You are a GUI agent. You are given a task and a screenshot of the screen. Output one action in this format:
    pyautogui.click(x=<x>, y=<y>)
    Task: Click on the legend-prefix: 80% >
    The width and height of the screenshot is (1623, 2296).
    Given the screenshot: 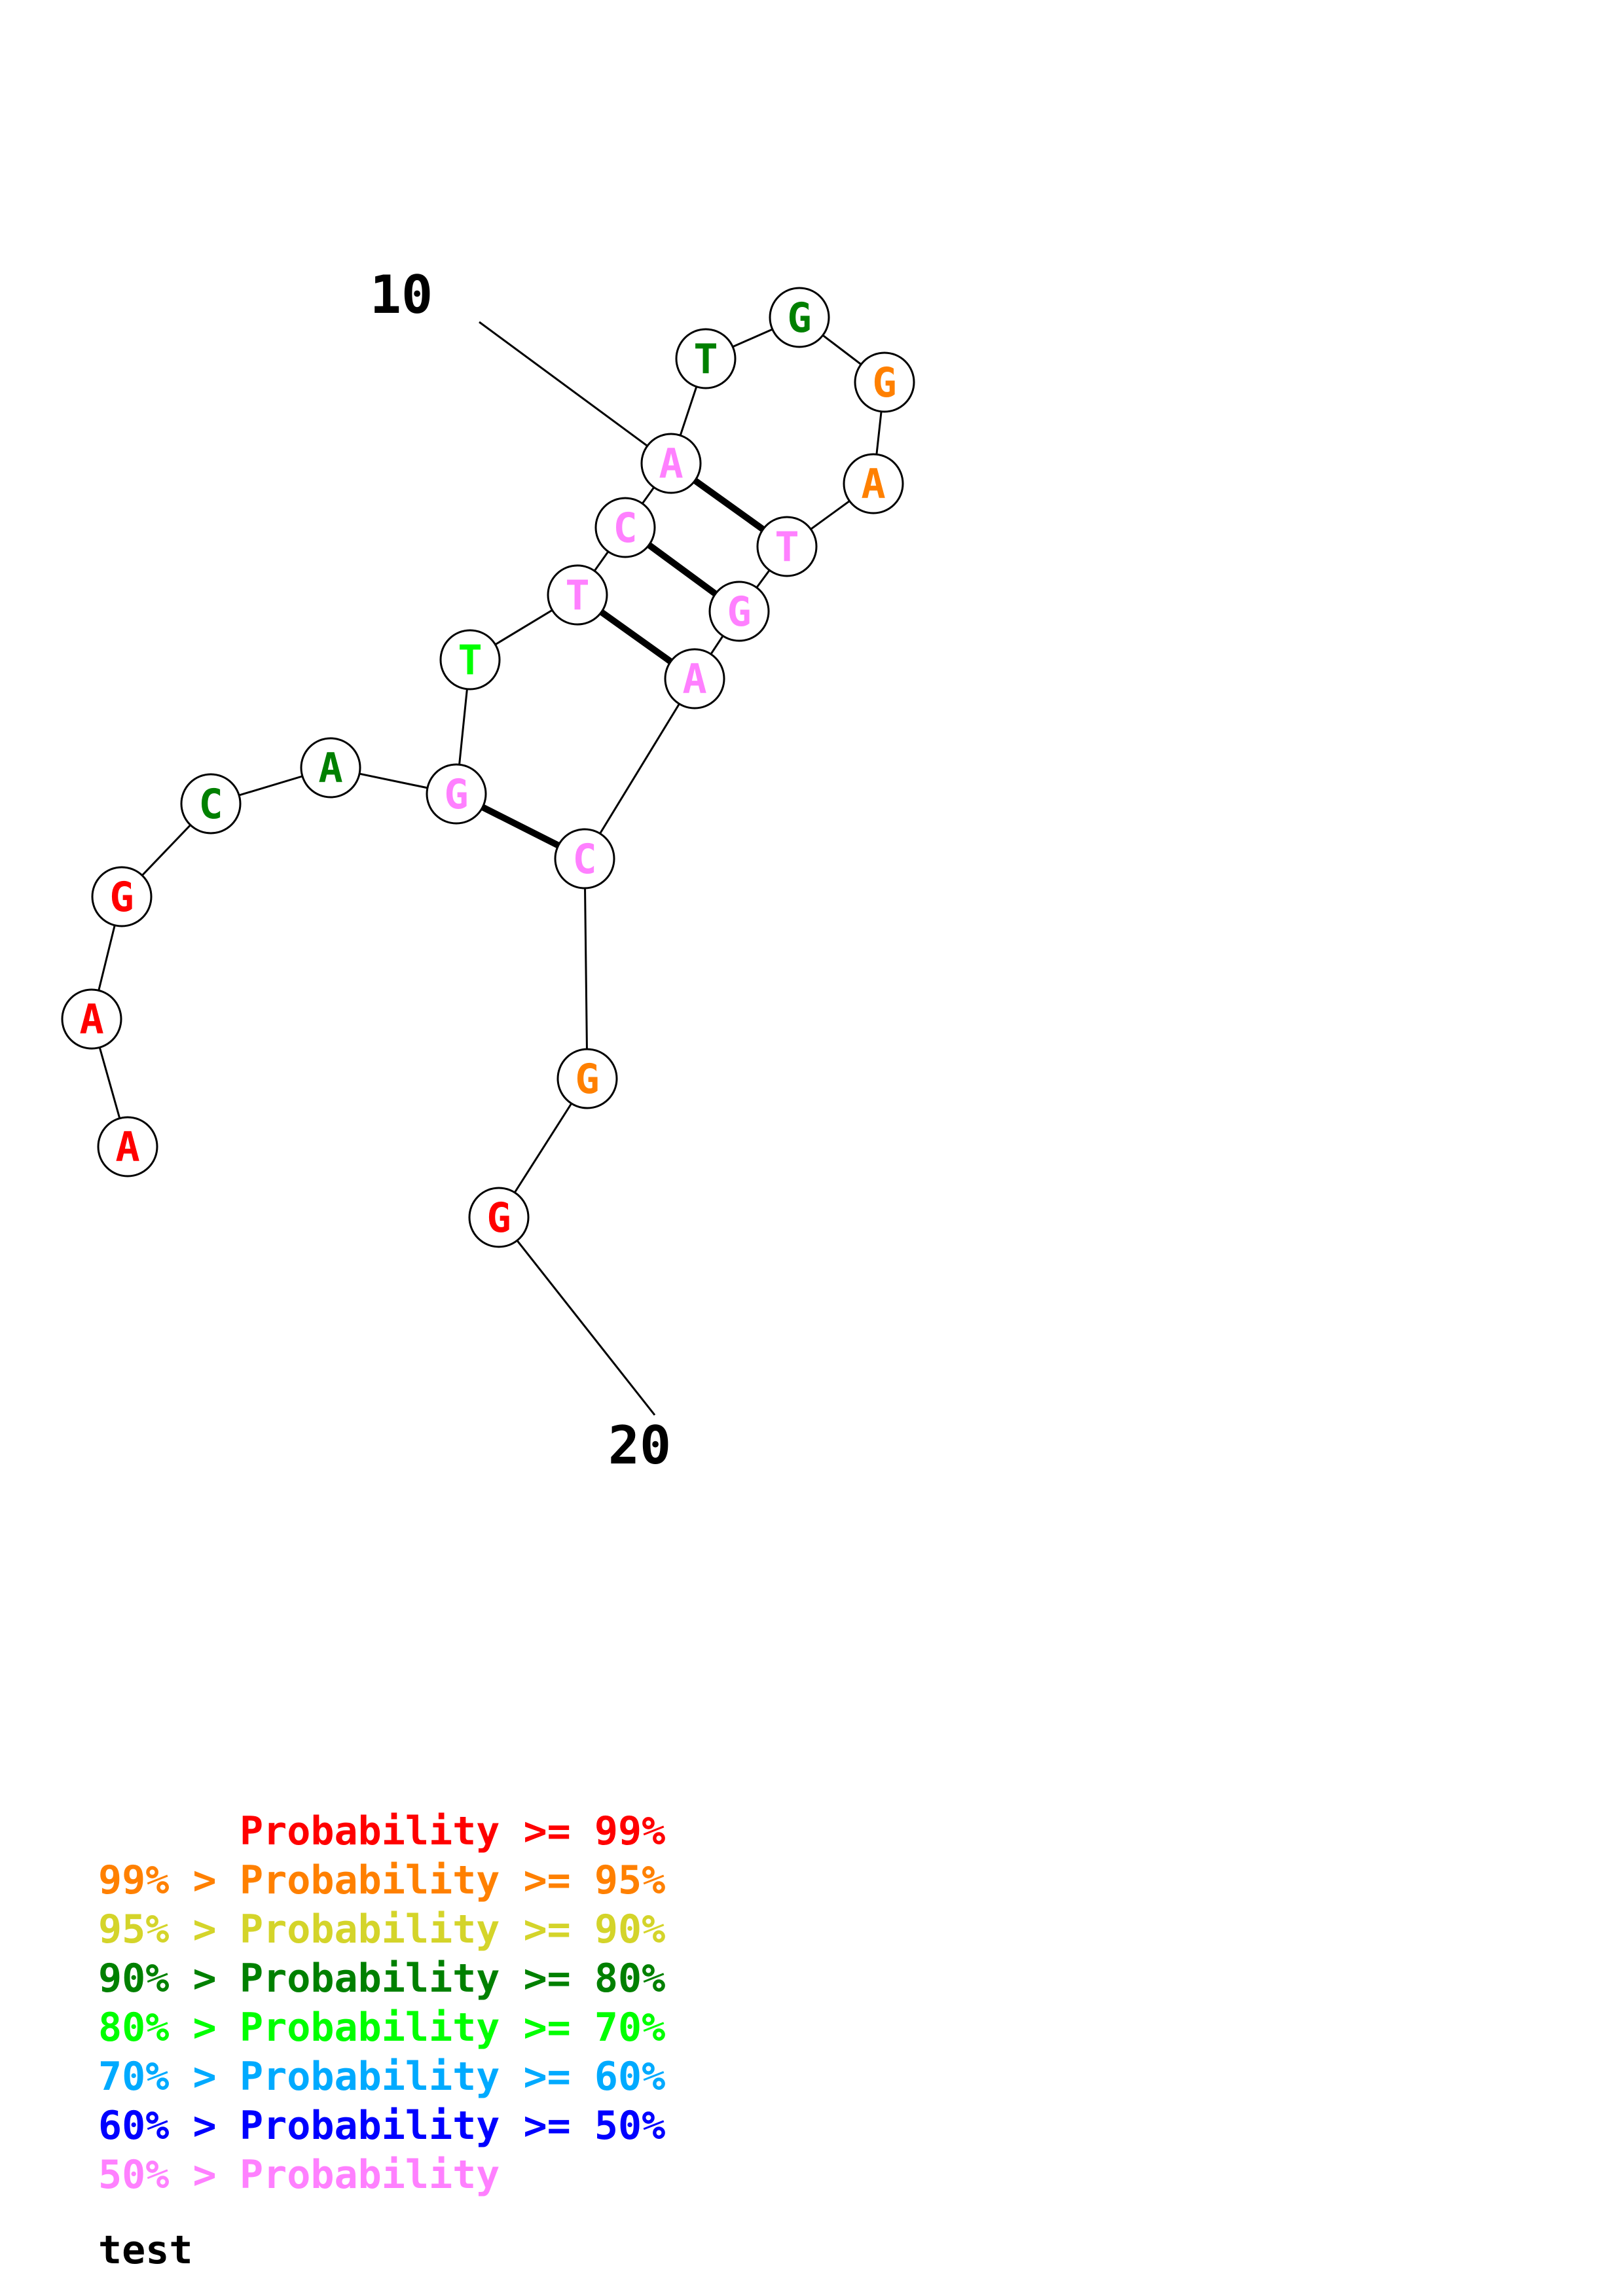 What is the action you would take?
    pyautogui.click(x=169, y=2028)
    